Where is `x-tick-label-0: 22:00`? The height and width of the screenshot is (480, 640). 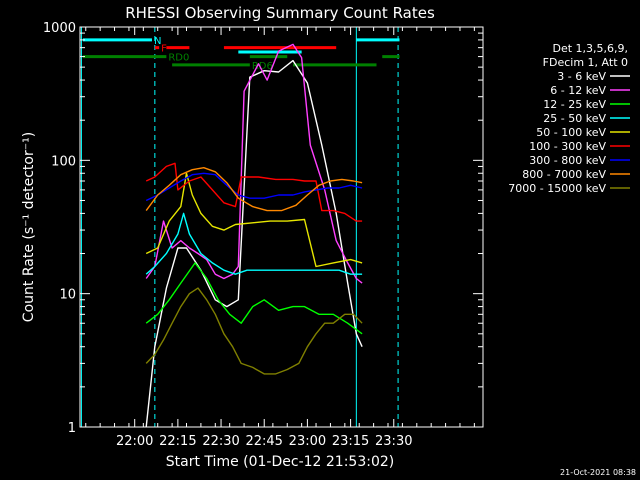
x-tick-label-0: 22:00 is located at coordinates (134, 441).